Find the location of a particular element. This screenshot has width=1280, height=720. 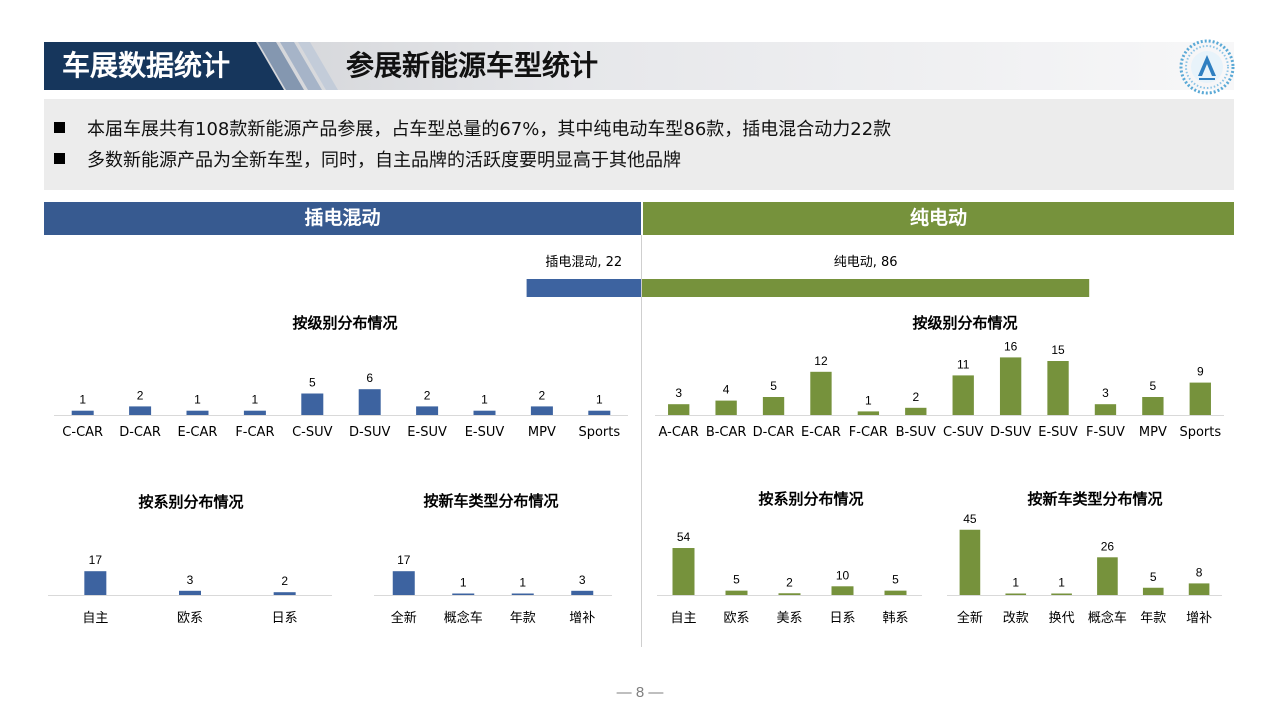

bev-level-tick-label-1: A-CAR is located at coordinates (679, 432).